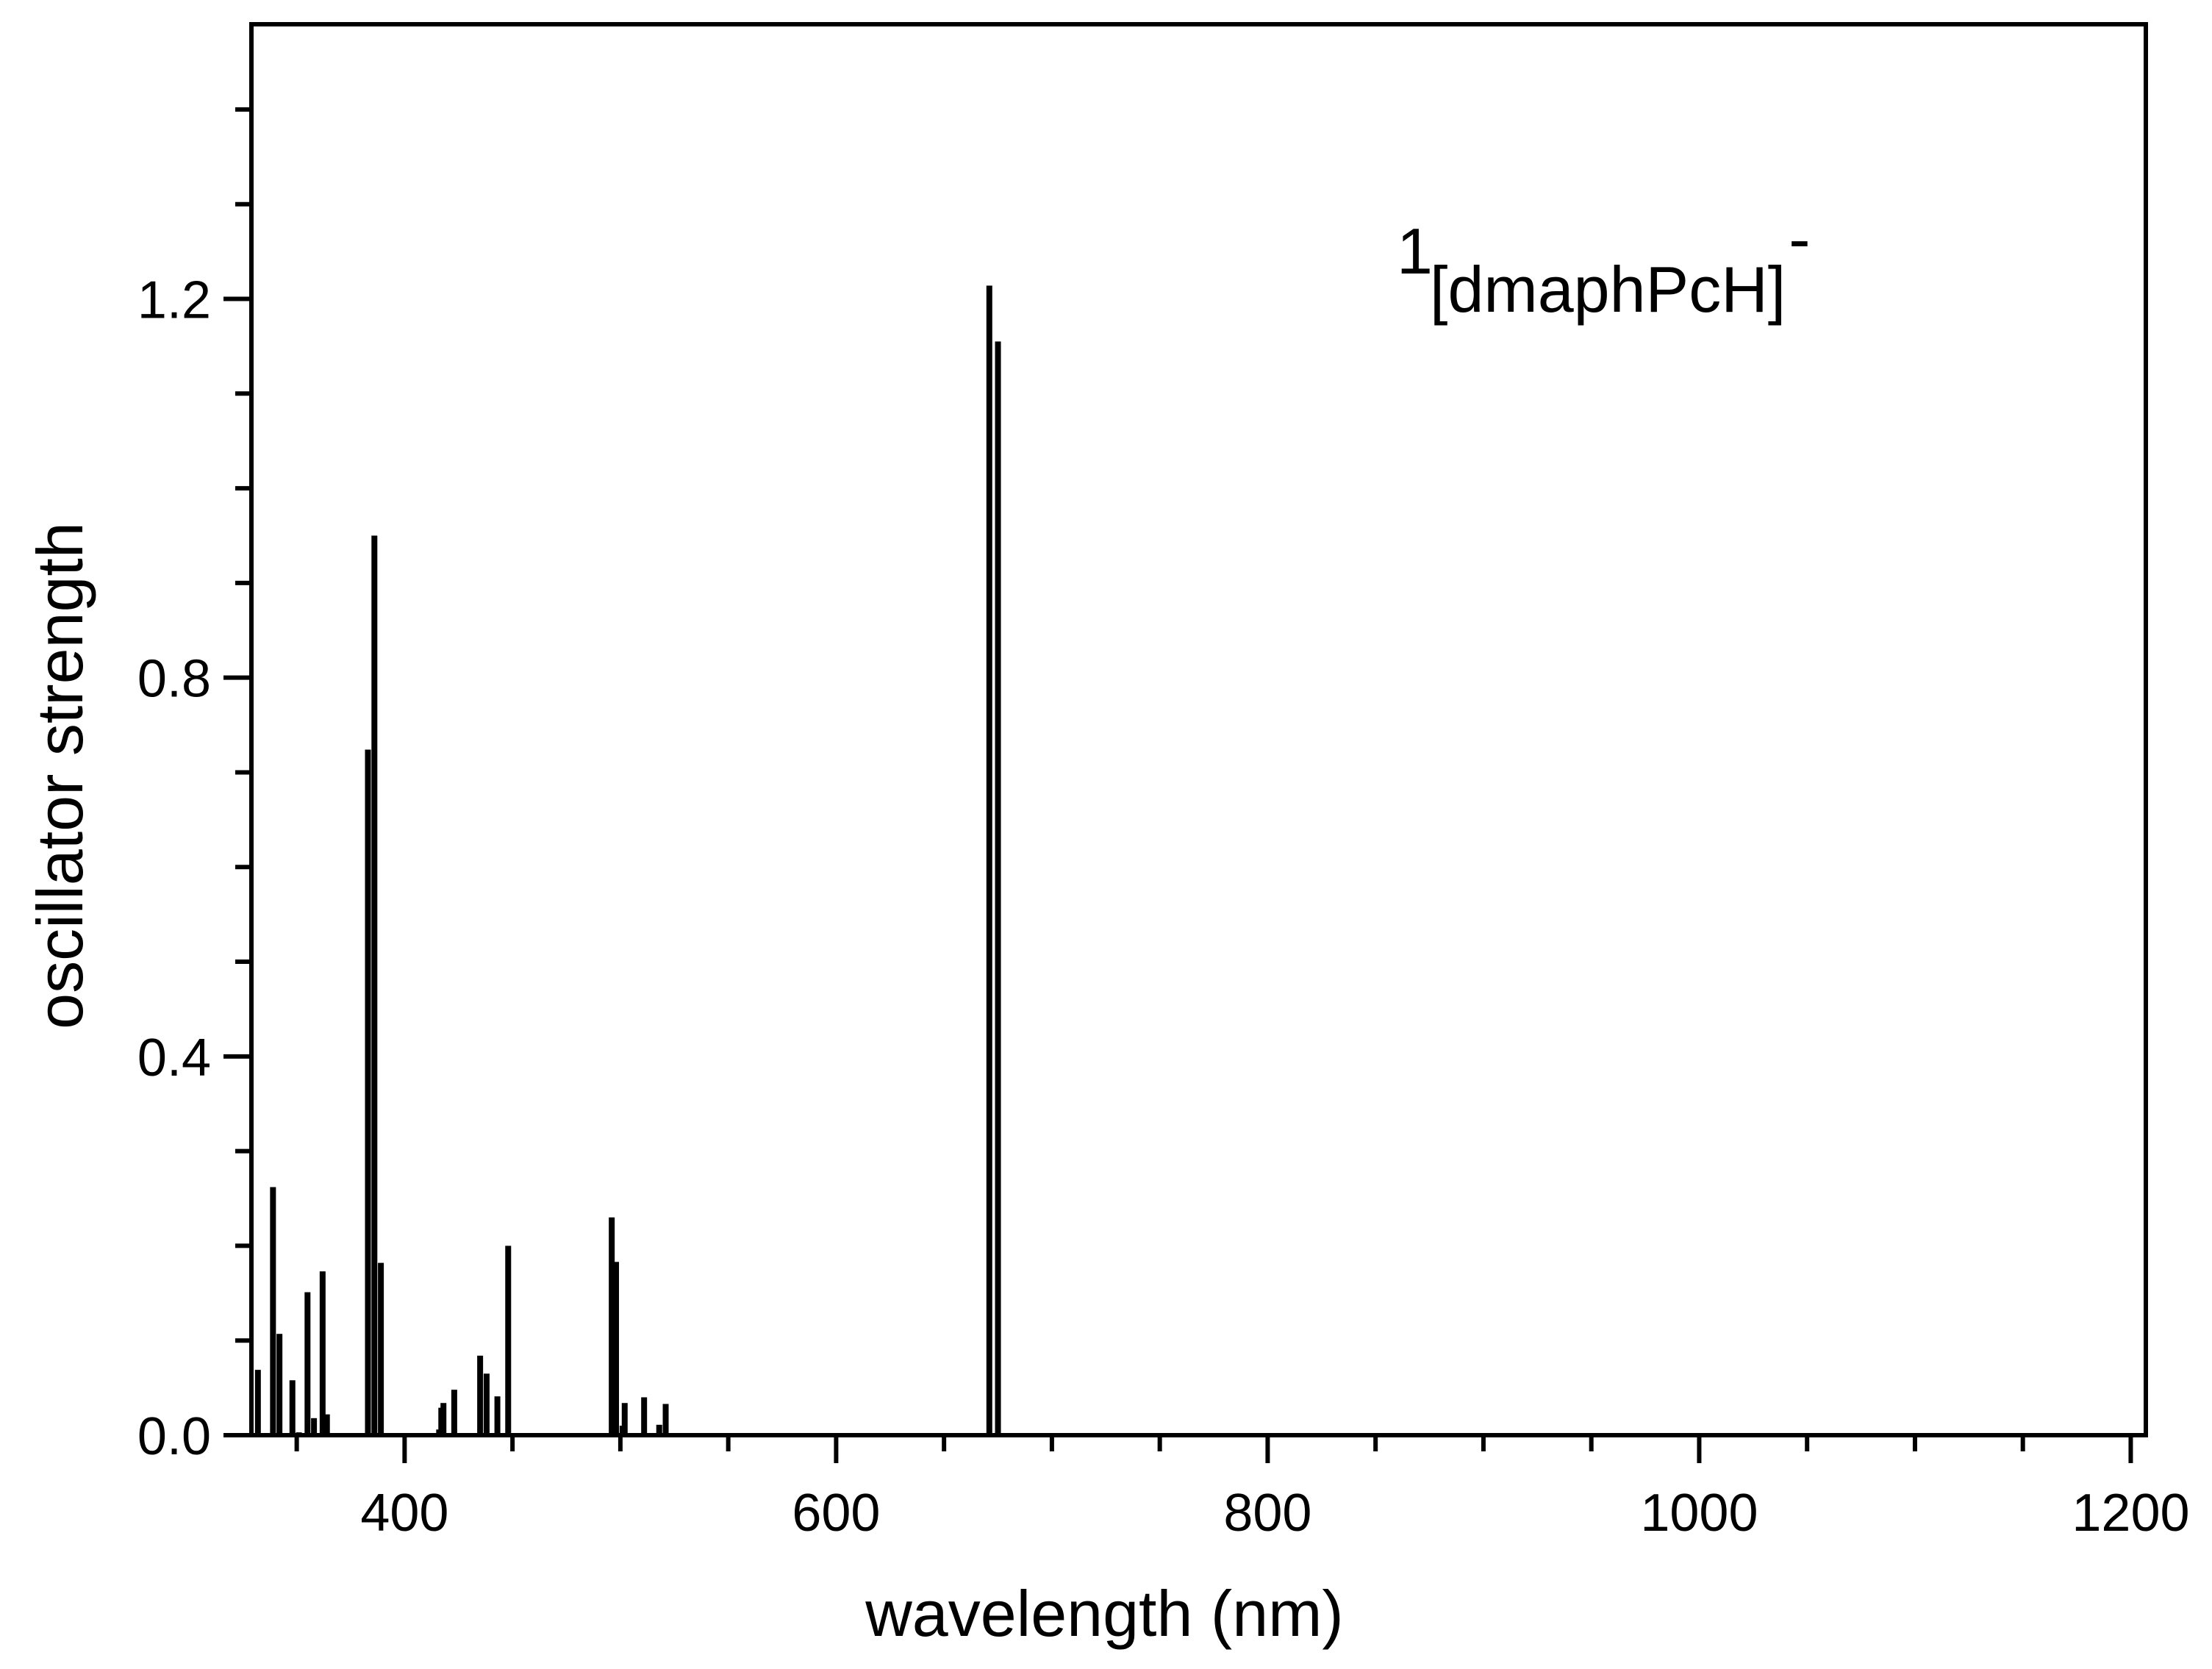  Describe the element at coordinates (1799, 239) in the screenshot. I see `charge-superscript: -` at that location.